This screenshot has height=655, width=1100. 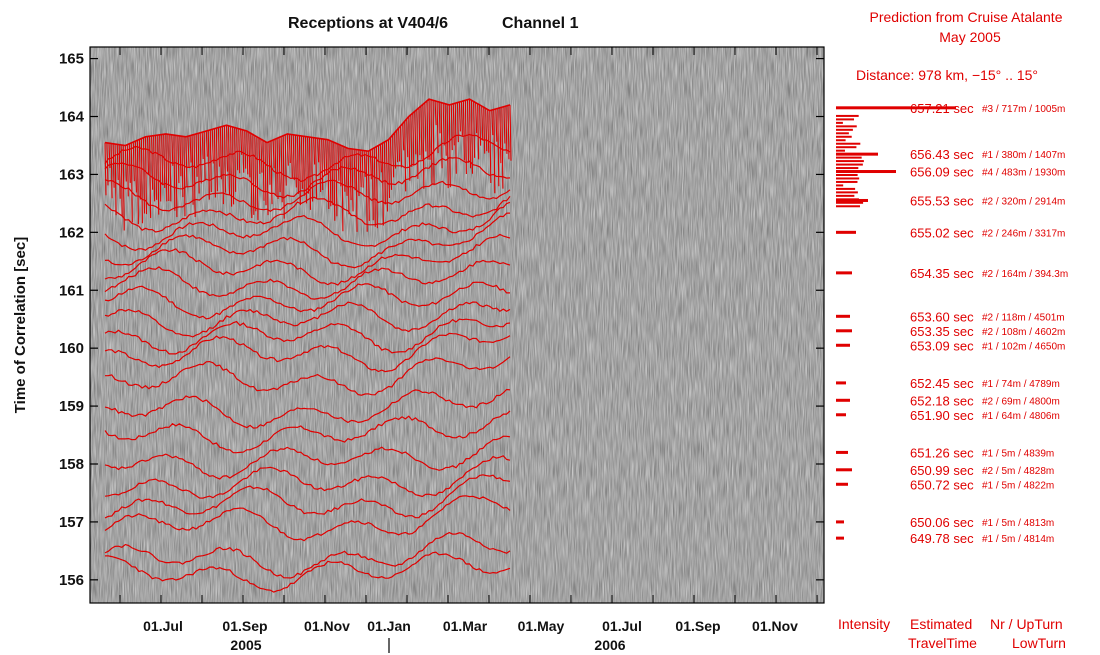 What do you see at coordinates (1018, 523) in the screenshot?
I see `prediction-path: #1 / 5m / 4813m` at bounding box center [1018, 523].